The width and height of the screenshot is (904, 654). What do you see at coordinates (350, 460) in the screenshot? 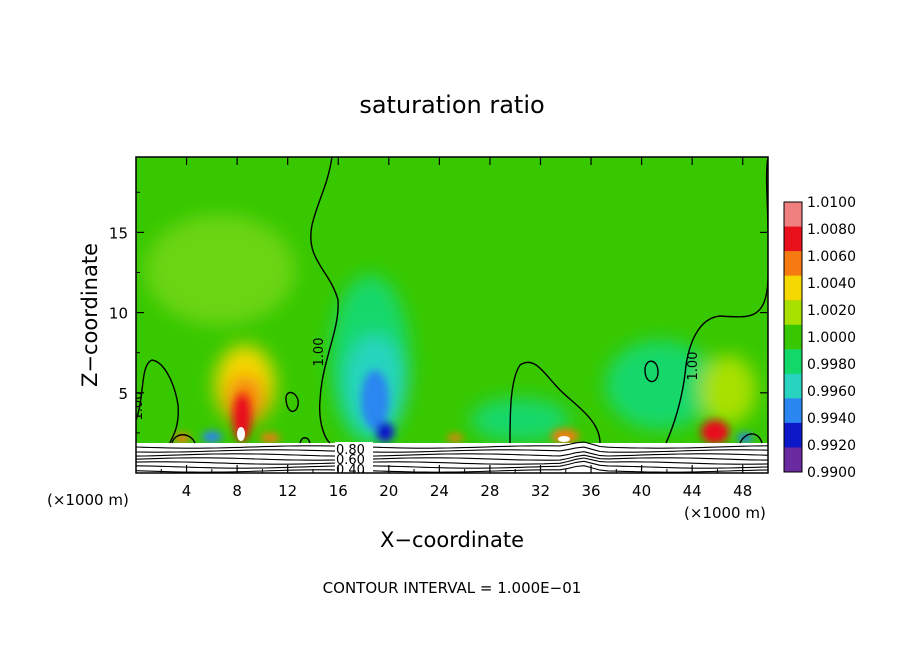
I see `contour-label: 0.60` at bounding box center [350, 460].